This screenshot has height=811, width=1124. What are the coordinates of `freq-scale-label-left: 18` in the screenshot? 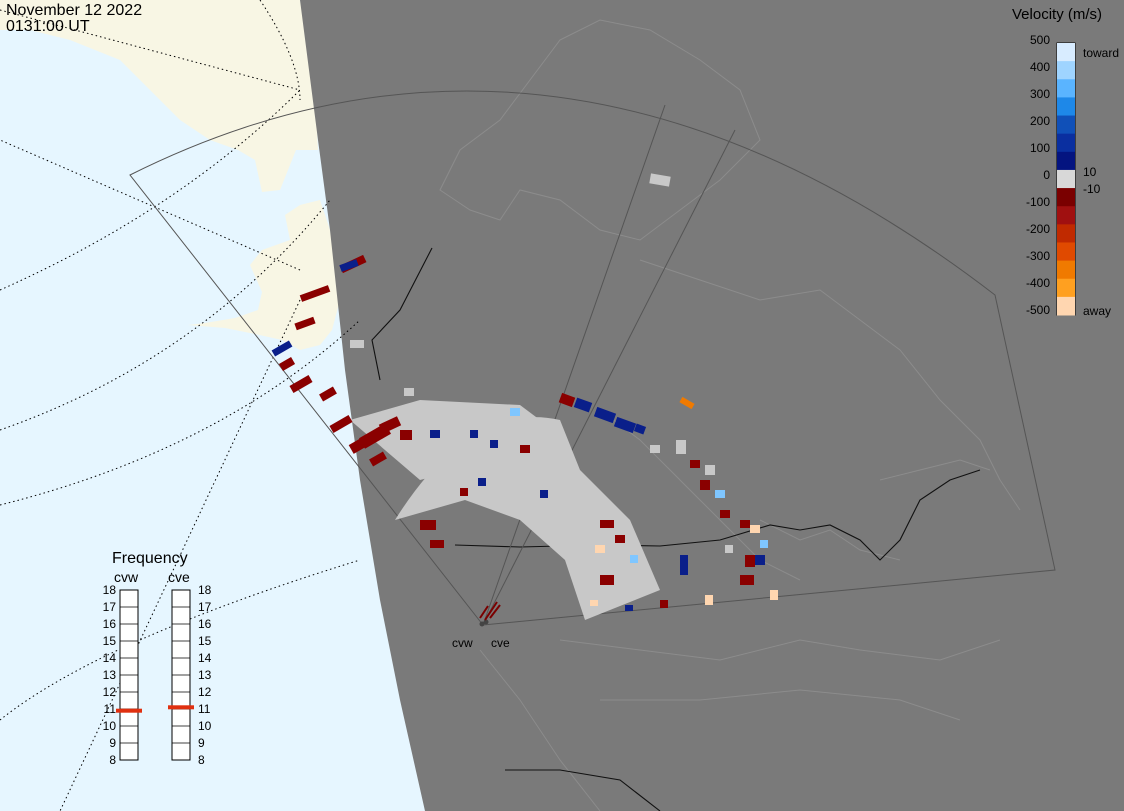 It's located at (109, 590).